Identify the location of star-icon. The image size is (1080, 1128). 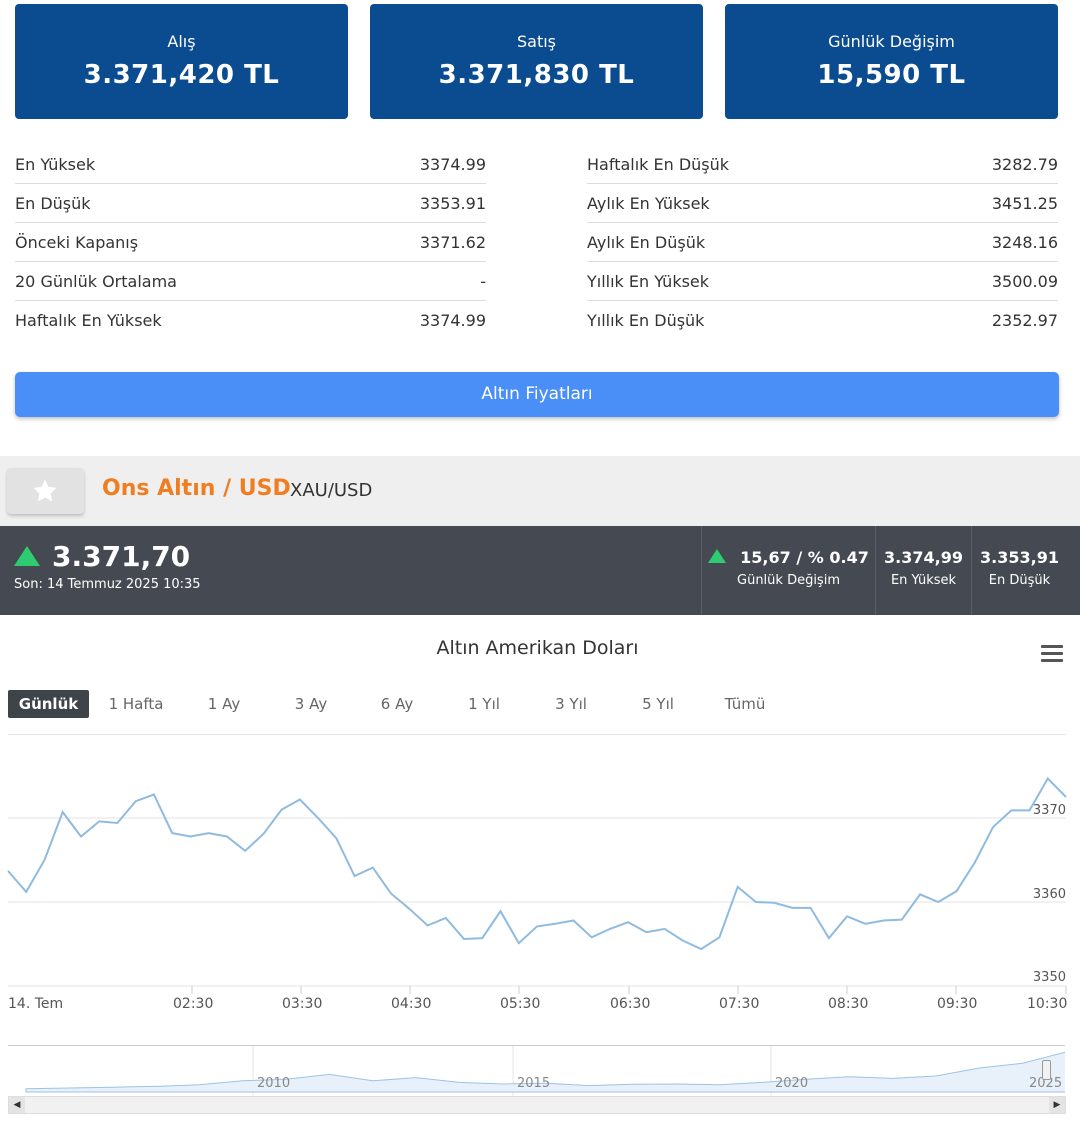
(45, 490).